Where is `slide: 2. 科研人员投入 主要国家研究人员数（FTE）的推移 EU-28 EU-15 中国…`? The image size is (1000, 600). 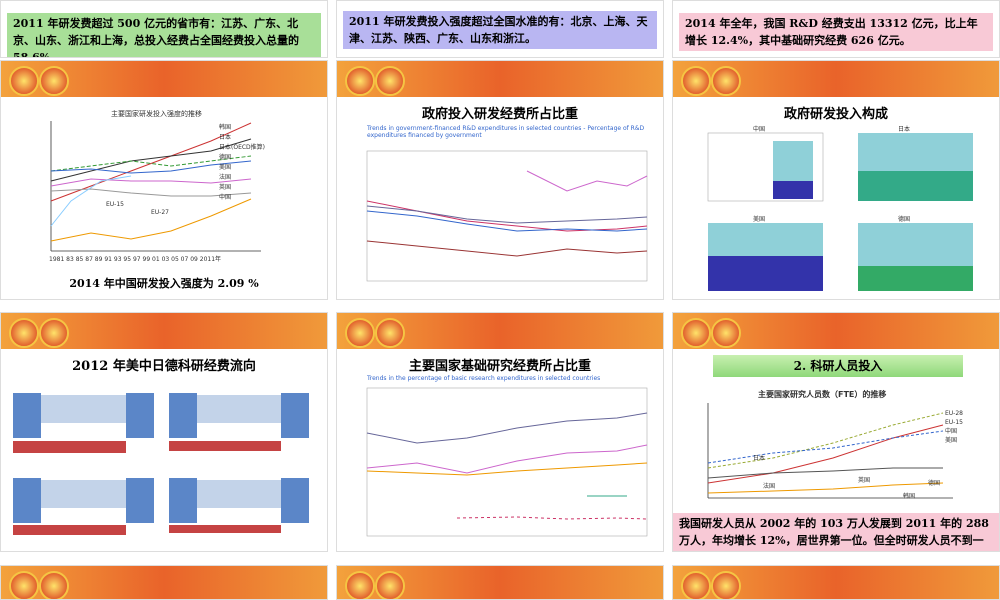 slide: 2. 科研人员投入 主要国家研究人员数（FTE）的推移 EU-28 EU-15 中国… is located at coordinates (836, 432).